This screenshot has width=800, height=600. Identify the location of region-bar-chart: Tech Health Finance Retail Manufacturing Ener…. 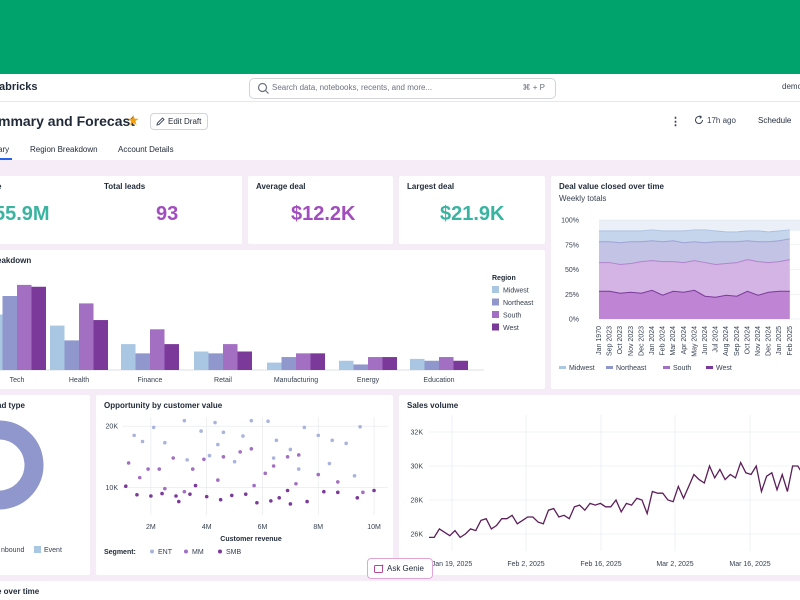
(266, 329).